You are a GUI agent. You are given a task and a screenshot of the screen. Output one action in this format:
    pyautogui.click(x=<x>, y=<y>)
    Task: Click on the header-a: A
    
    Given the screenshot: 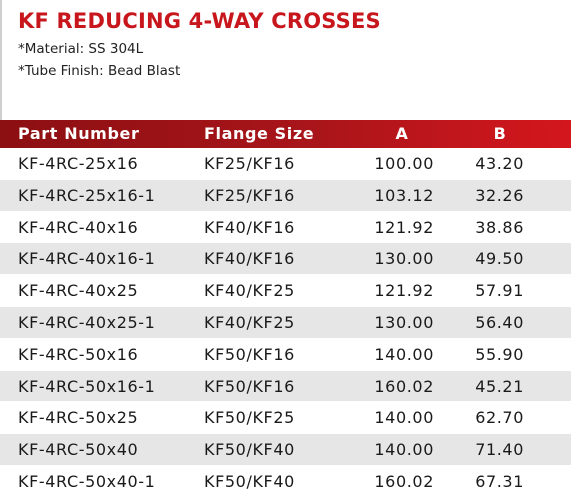 What is the action you would take?
    pyautogui.click(x=402, y=133)
    